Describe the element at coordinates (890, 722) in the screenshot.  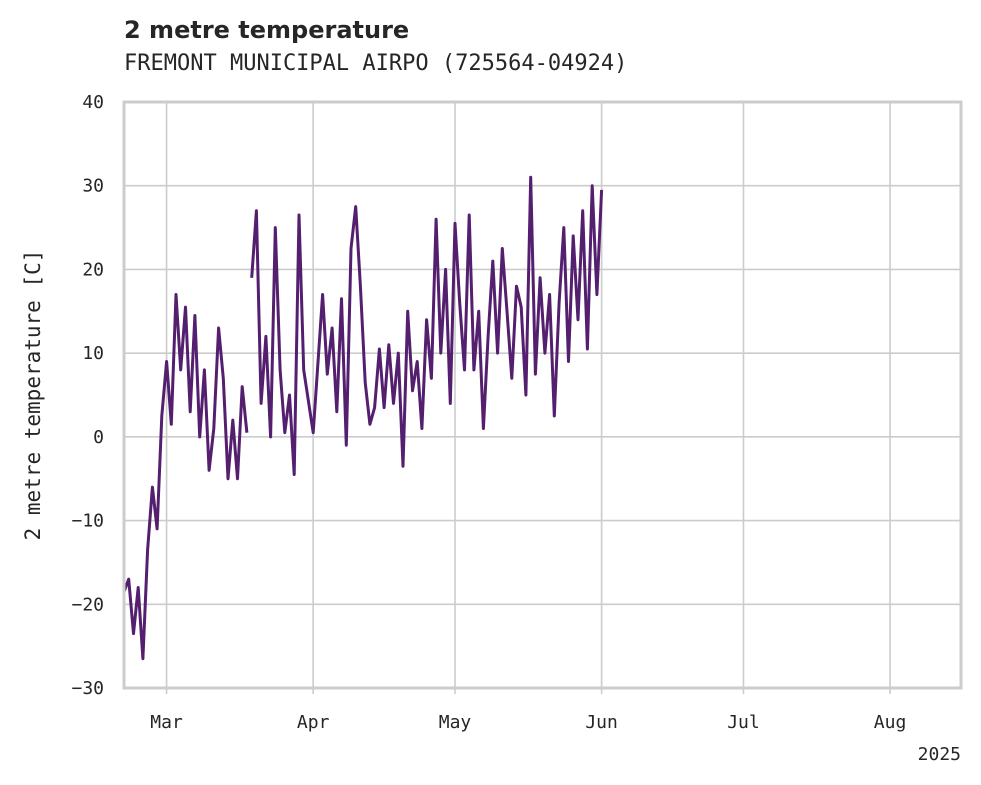
I see `x-tick-label: Aug` at that location.